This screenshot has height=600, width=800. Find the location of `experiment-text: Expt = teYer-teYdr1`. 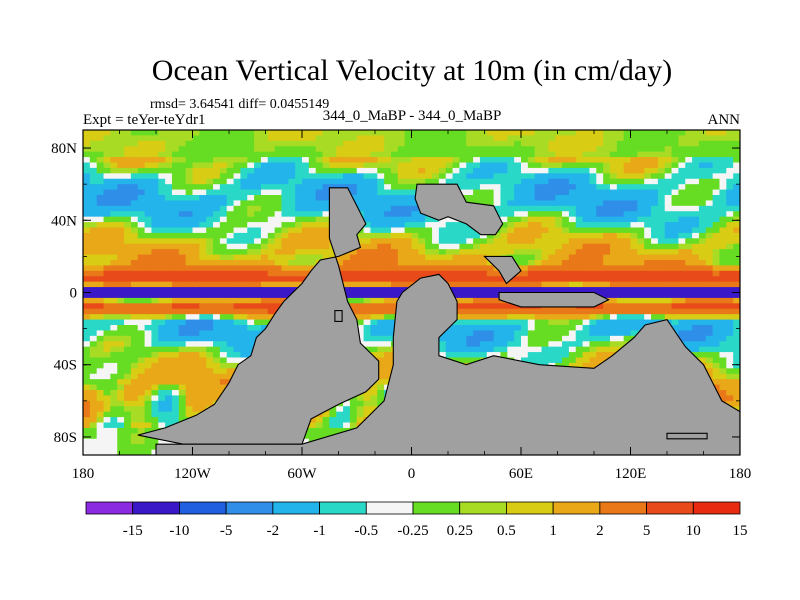

experiment-text: Expt = teYer-teYdr1 is located at coordinates (144, 120).